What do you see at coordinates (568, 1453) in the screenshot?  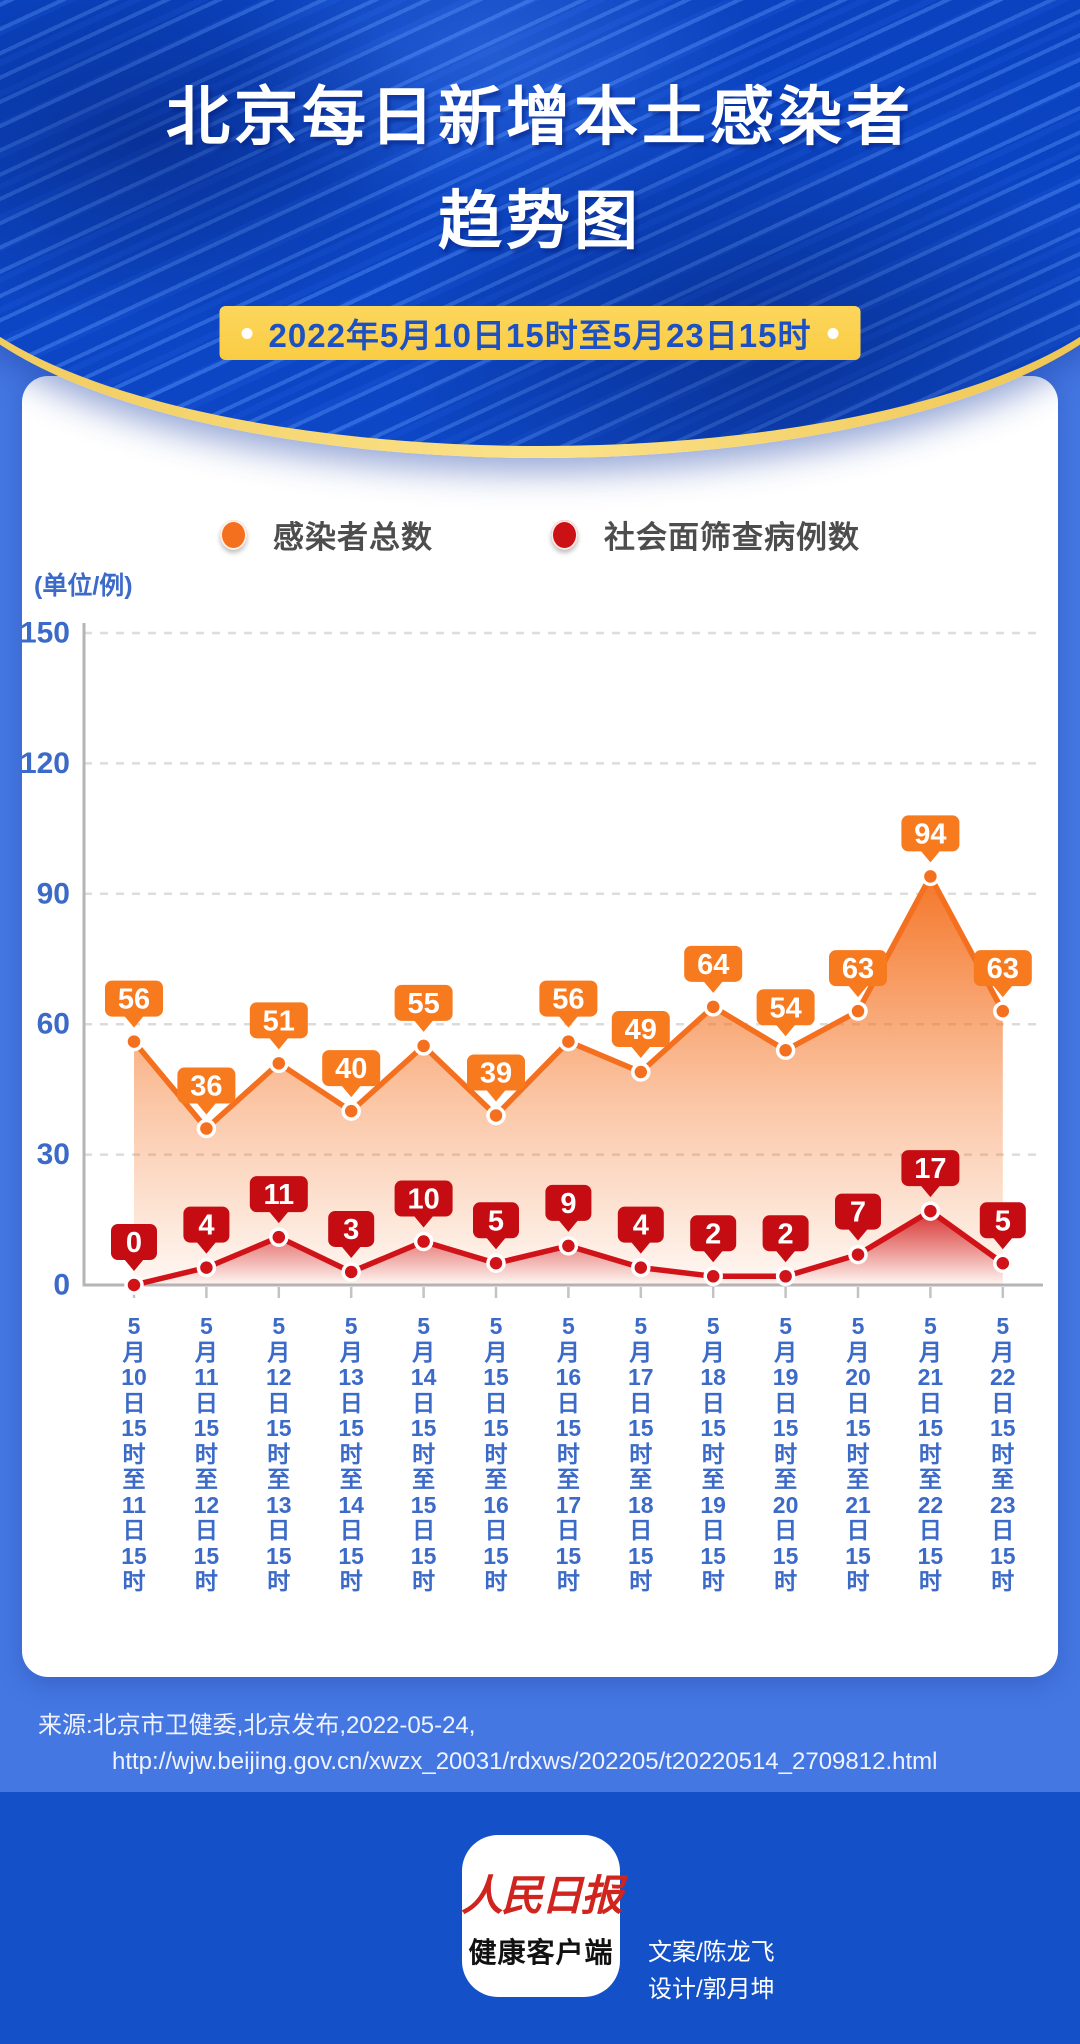 I see `x-axis-label: 5 月 16 日 15 时至 17 日 15 时` at bounding box center [568, 1453].